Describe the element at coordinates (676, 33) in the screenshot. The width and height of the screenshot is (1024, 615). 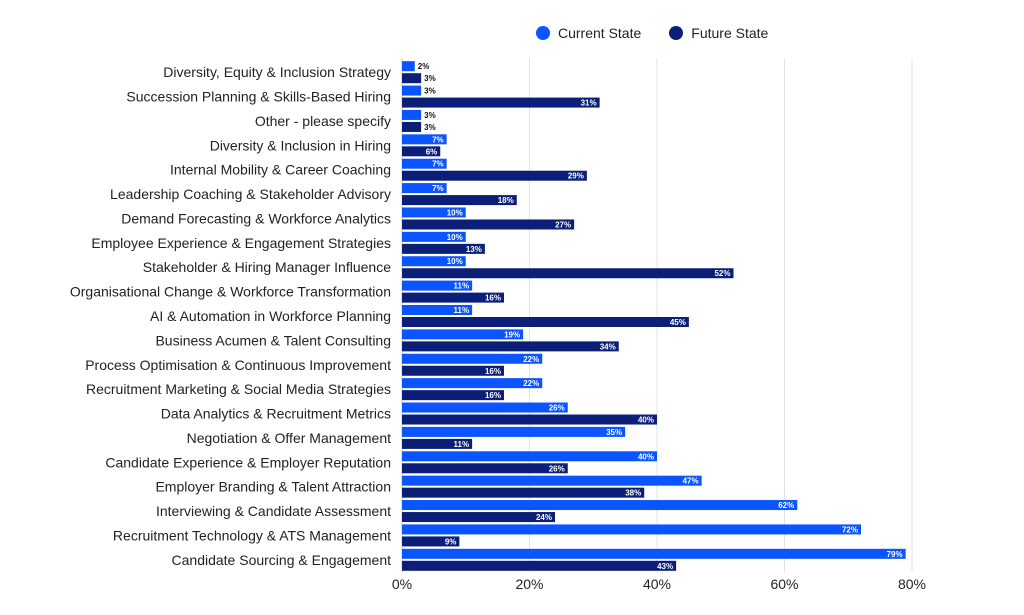
I see `legend-swatch-future` at that location.